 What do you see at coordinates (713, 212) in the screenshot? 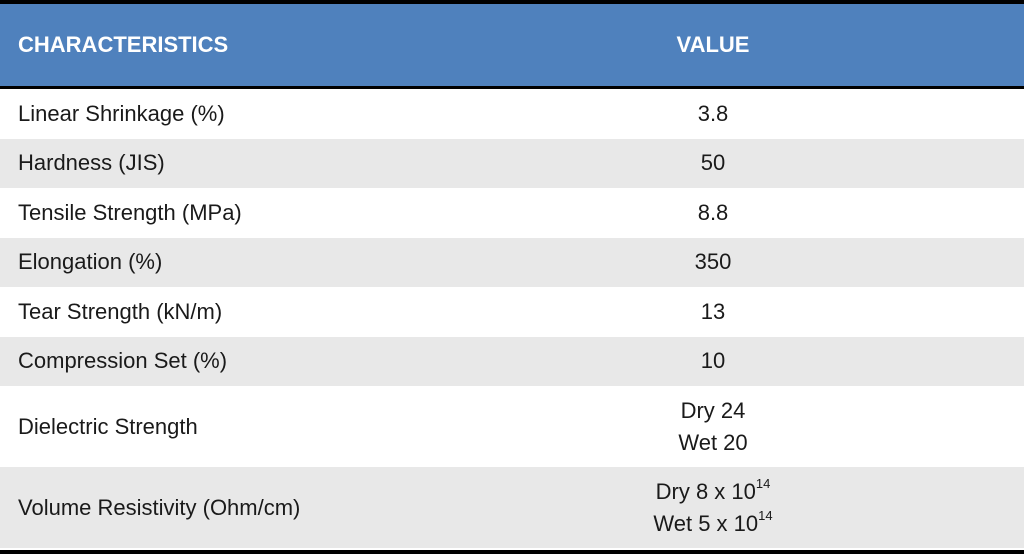
I see `row-value: 8.8` at bounding box center [713, 212].